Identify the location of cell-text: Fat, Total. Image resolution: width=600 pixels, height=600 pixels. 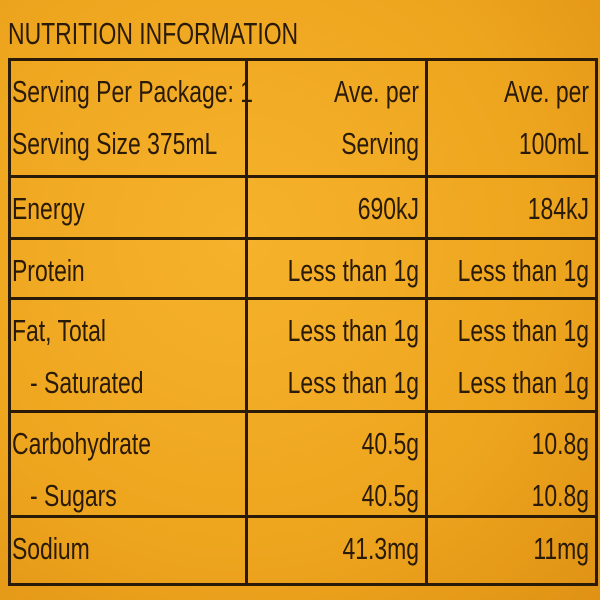
(59, 330).